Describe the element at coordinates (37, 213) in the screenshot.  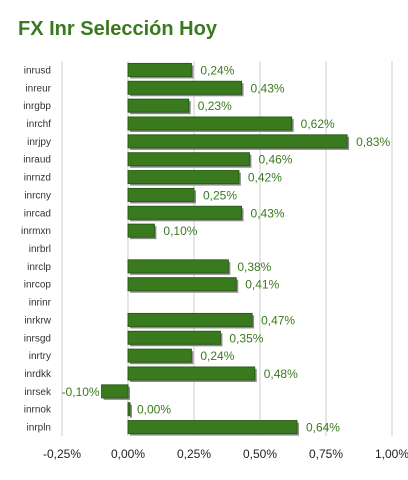
I see `category-label: inrcad` at that location.